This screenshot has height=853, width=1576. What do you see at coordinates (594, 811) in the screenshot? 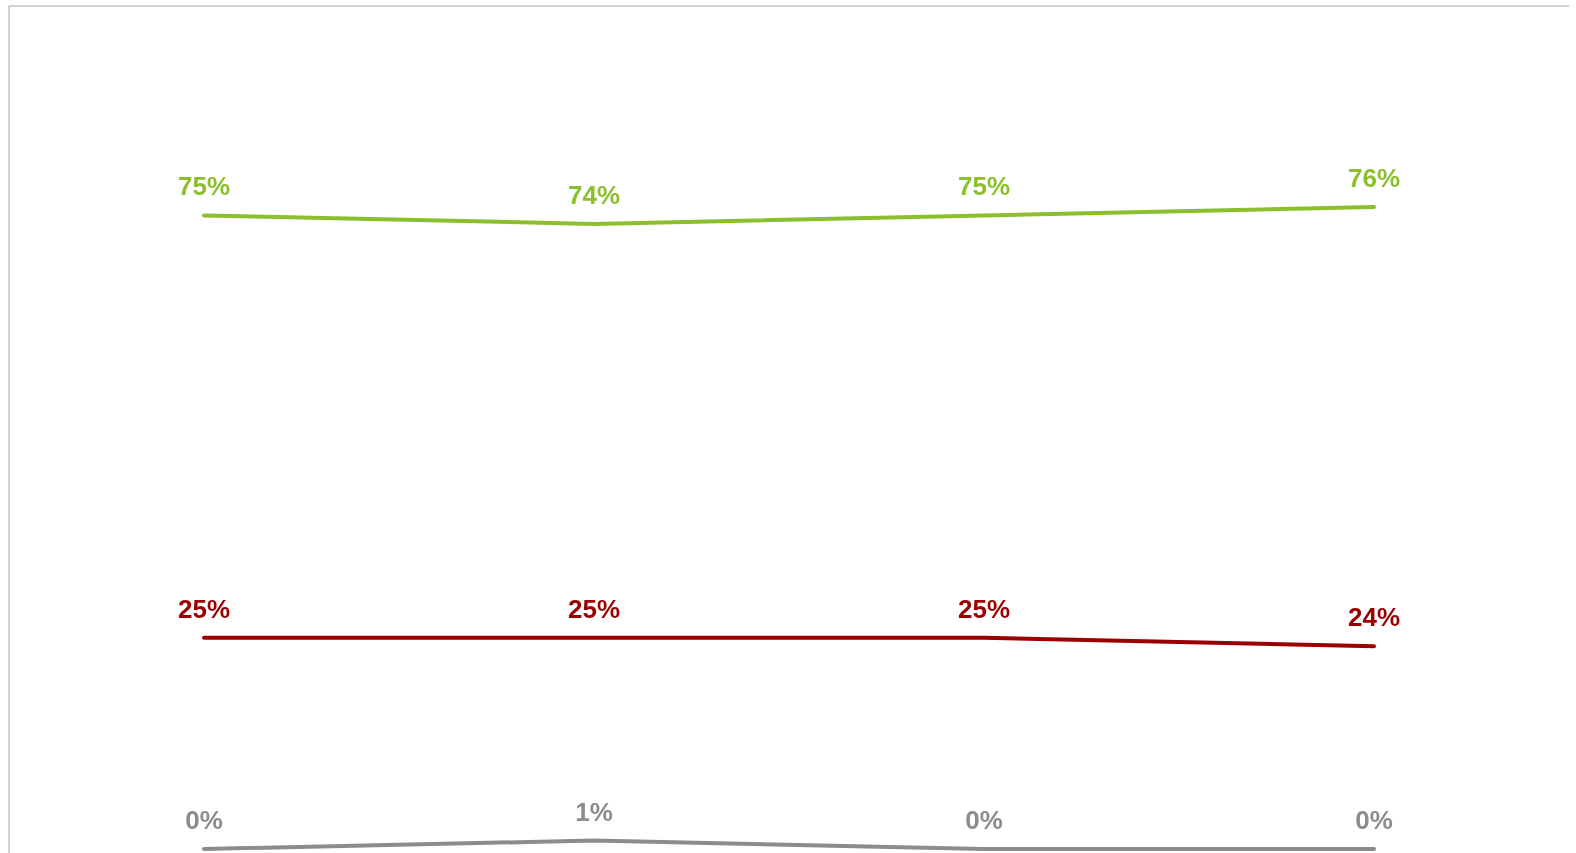
I see `data-label: 1%` at bounding box center [594, 811].